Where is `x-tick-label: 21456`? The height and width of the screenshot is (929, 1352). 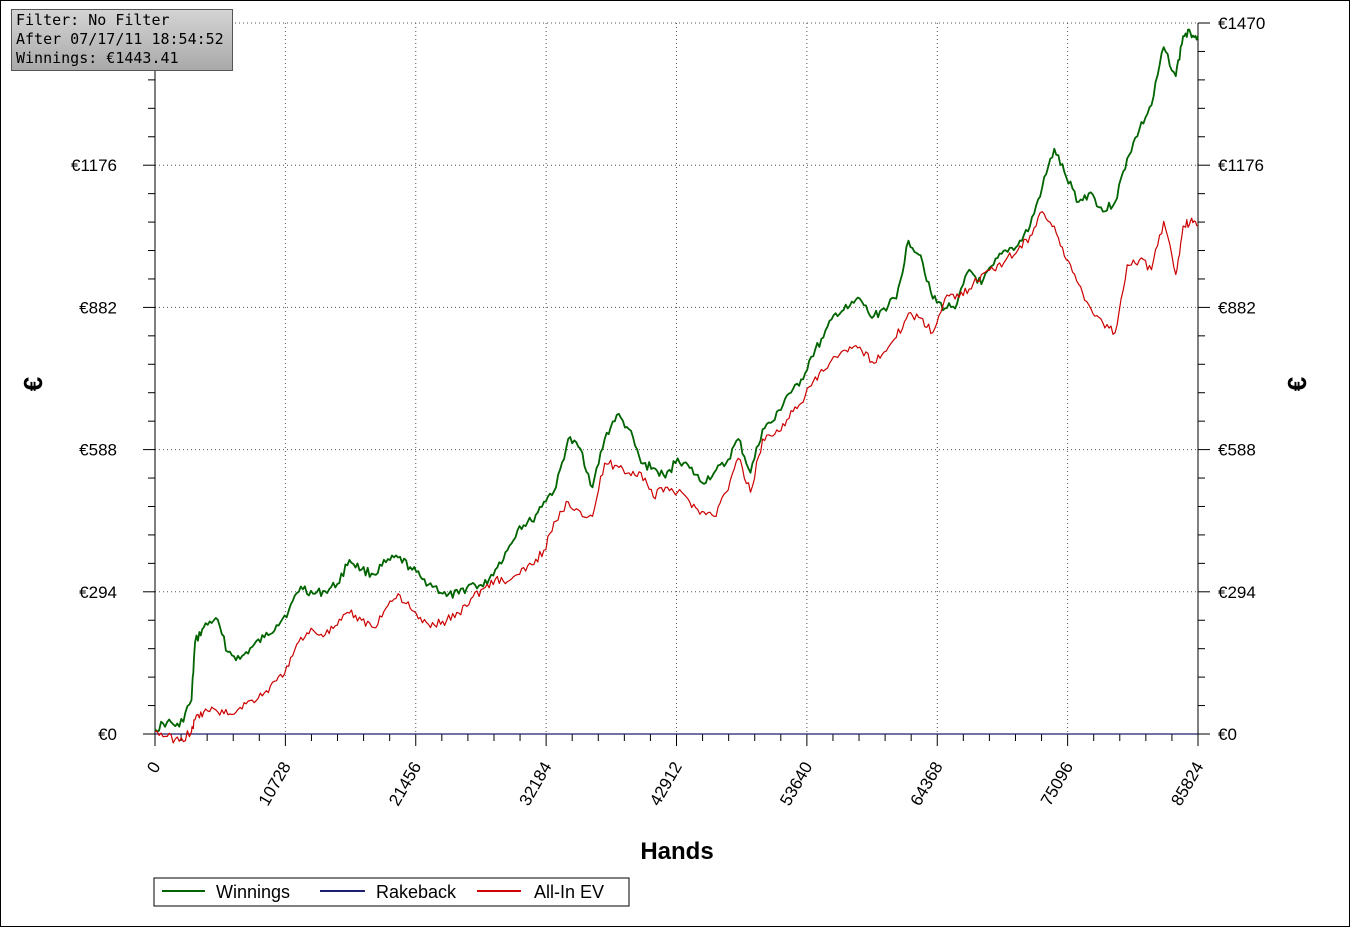
x-tick-label: 21456 is located at coordinates (405, 784).